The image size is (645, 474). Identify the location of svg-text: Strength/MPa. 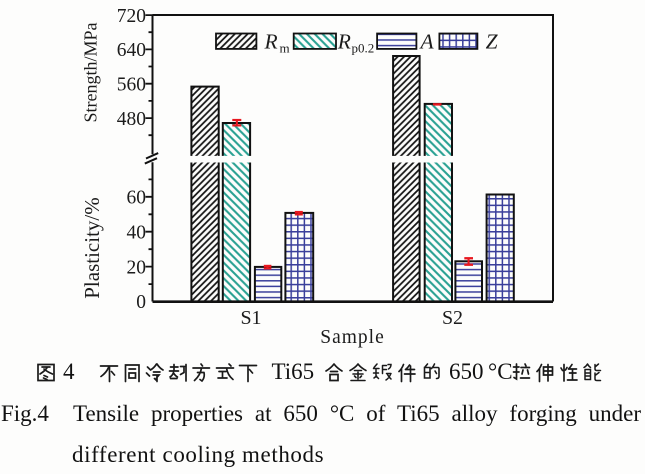
(91, 72).